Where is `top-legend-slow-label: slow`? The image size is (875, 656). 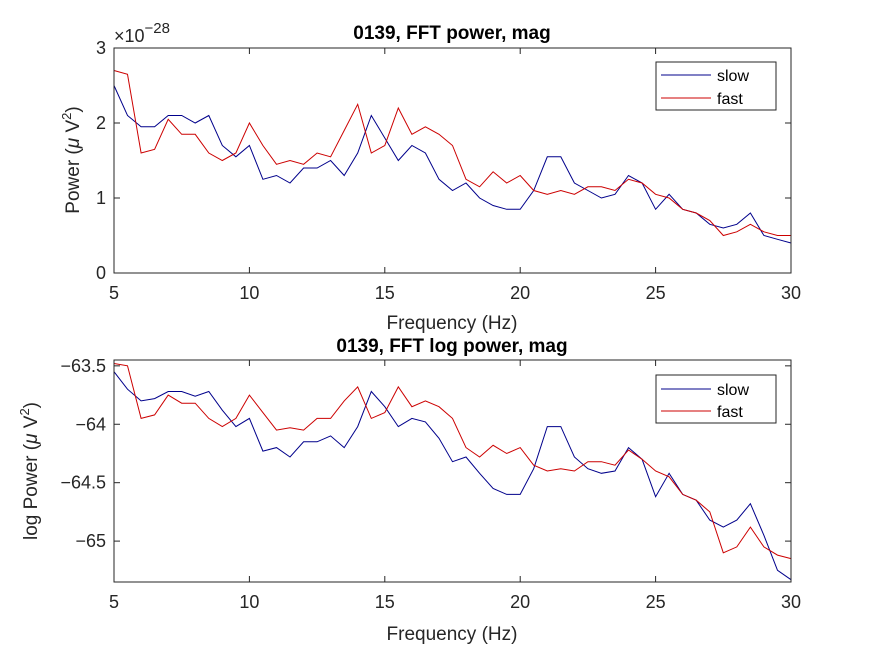 top-legend-slow-label: slow is located at coordinates (733, 76).